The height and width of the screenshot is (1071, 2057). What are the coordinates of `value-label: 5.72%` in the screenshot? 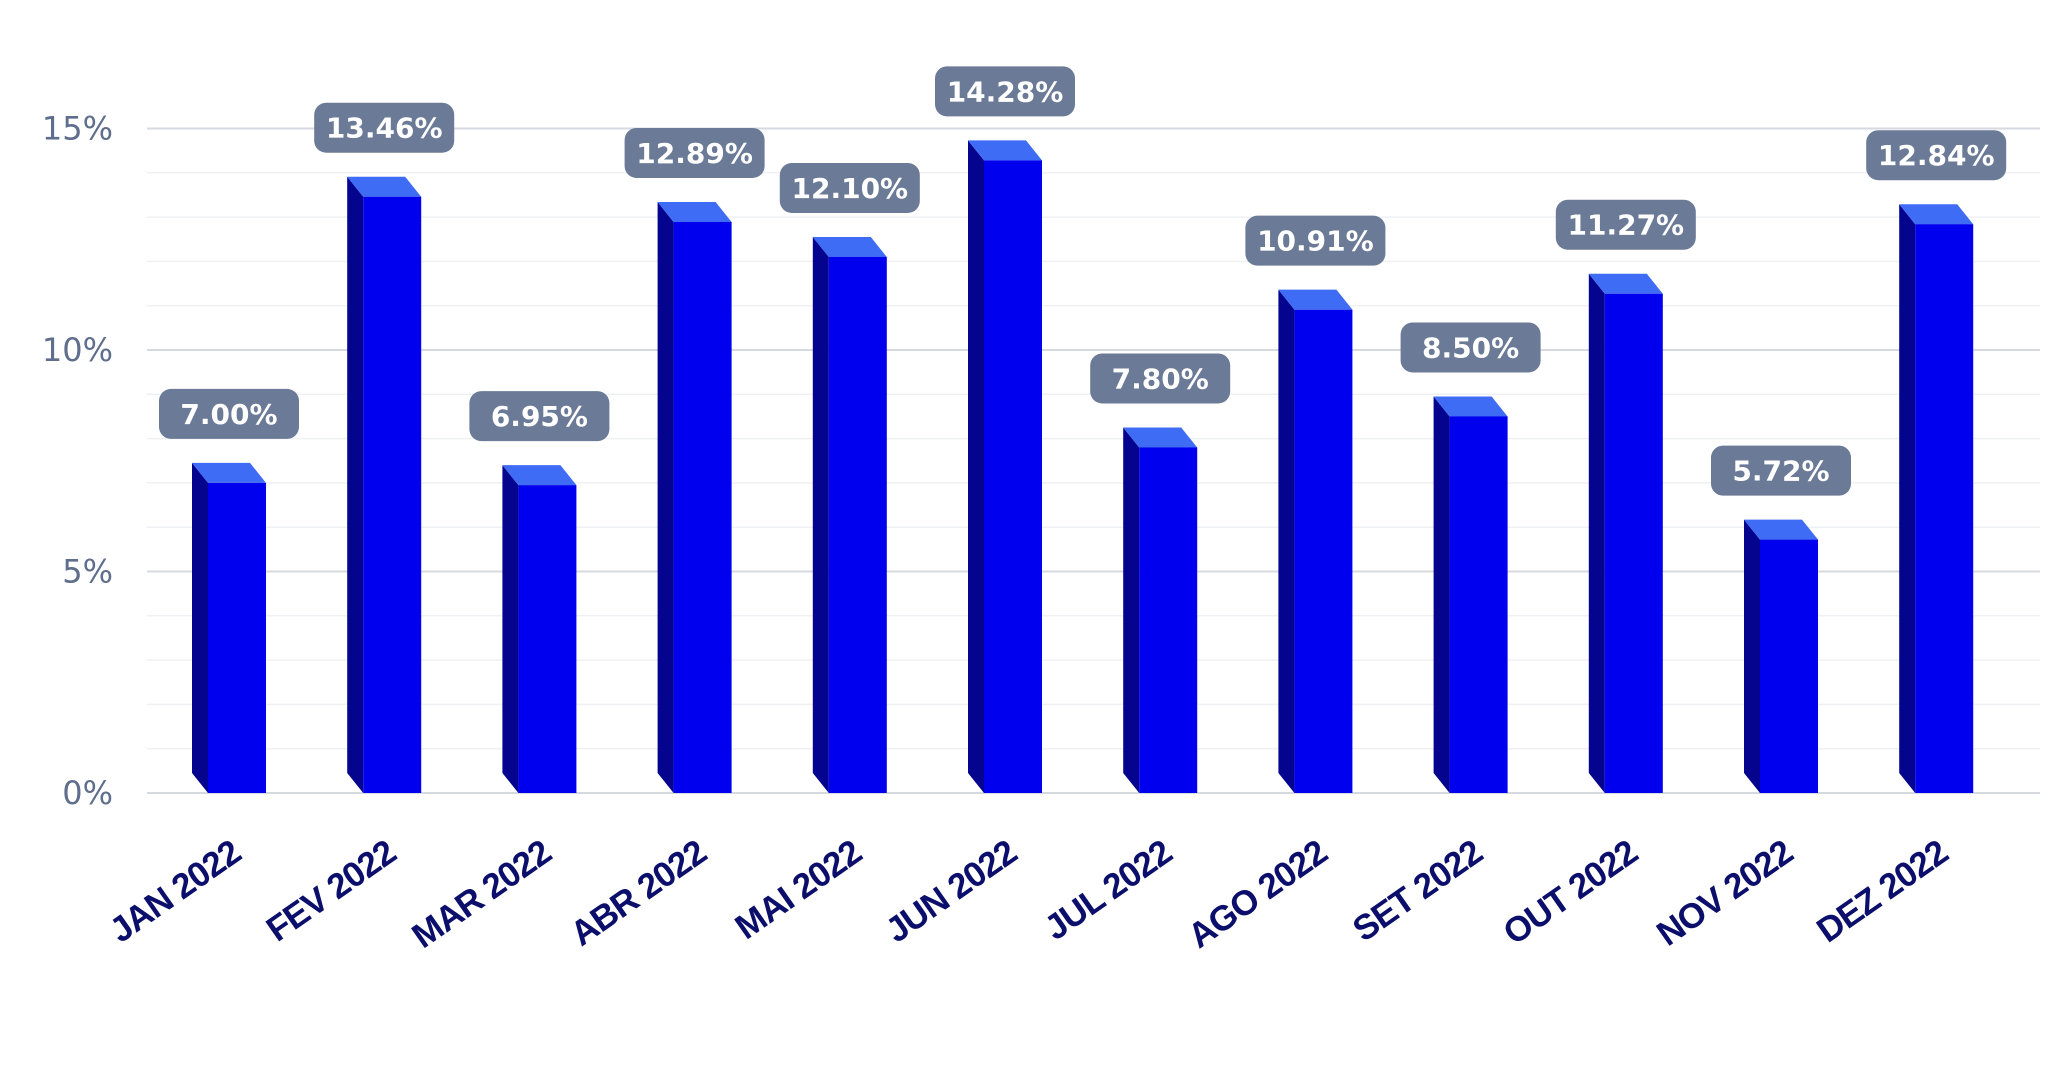 It's located at (1781, 470).